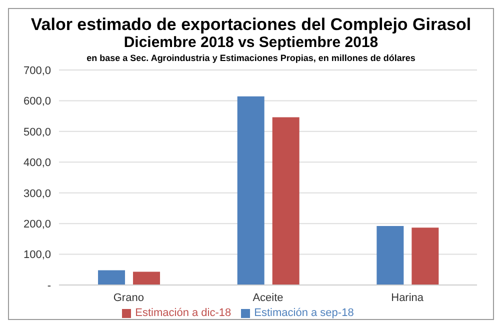  I want to click on y-tick-label: -, so click(49, 286).